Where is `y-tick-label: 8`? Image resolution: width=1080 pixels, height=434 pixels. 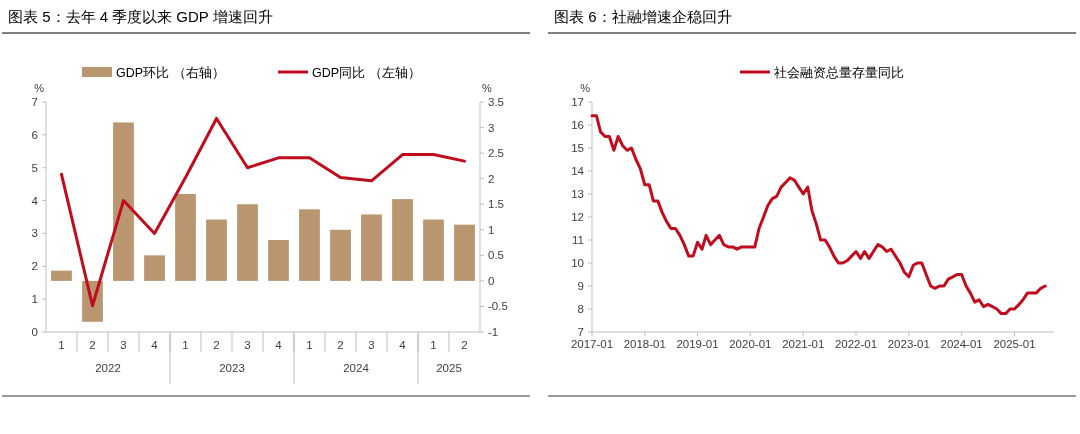
y-tick-label: 8 is located at coordinates (580, 309).